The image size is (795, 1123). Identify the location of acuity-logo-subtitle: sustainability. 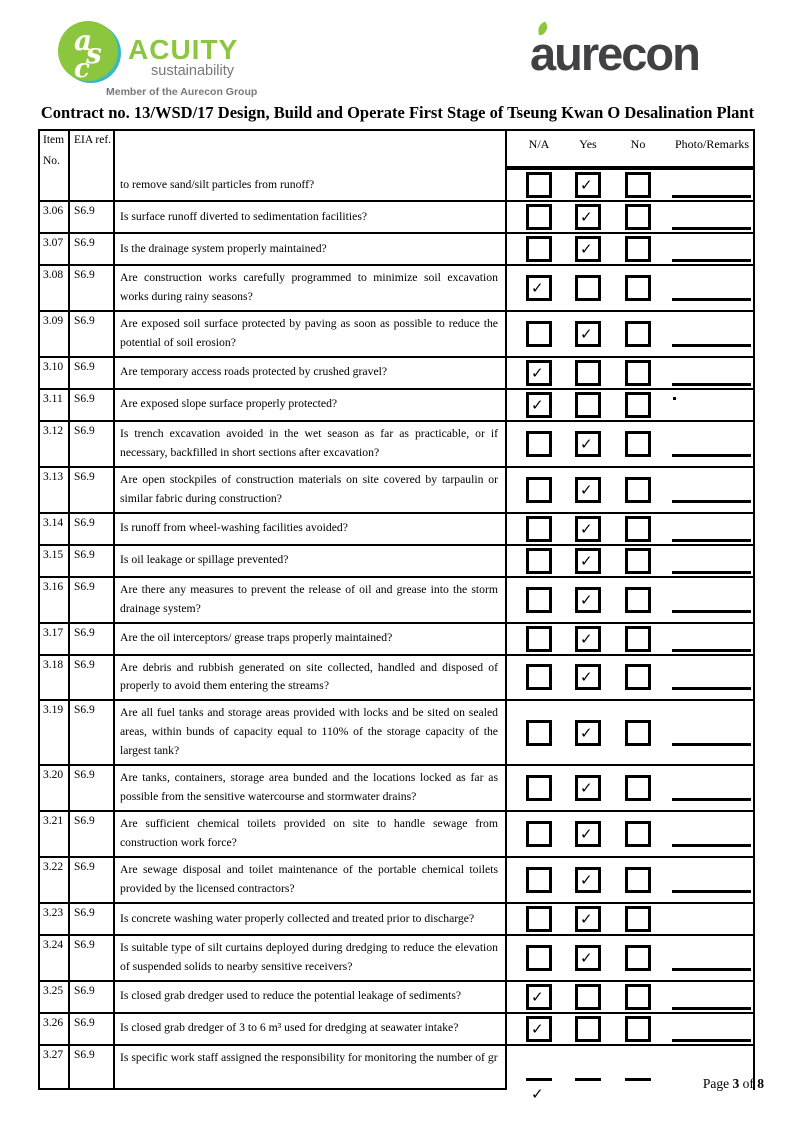
(193, 71).